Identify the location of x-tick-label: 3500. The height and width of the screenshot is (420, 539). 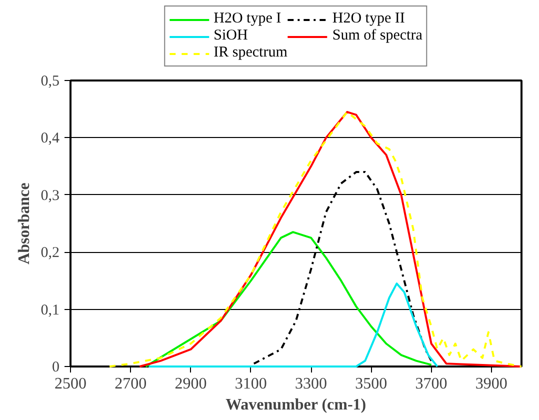
(371, 384).